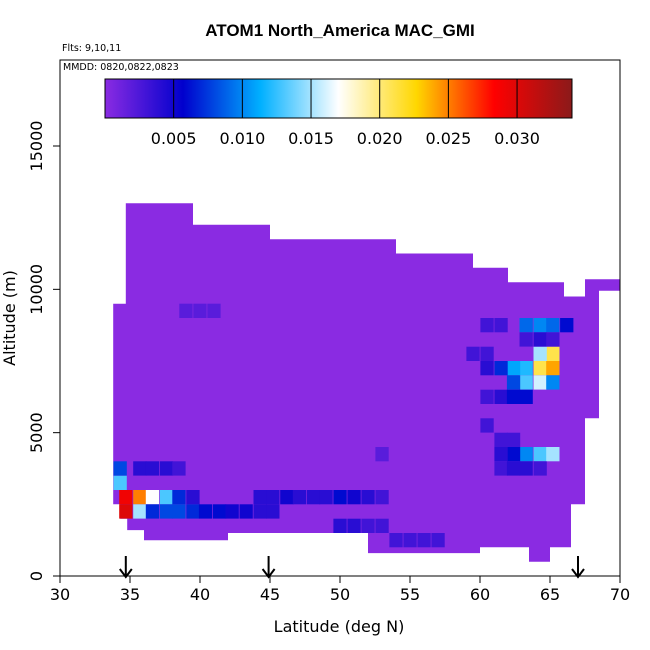 Image resolution: width=650 pixels, height=650 pixels. Describe the element at coordinates (410, 594) in the screenshot. I see `x-tick-label: 55` at that location.